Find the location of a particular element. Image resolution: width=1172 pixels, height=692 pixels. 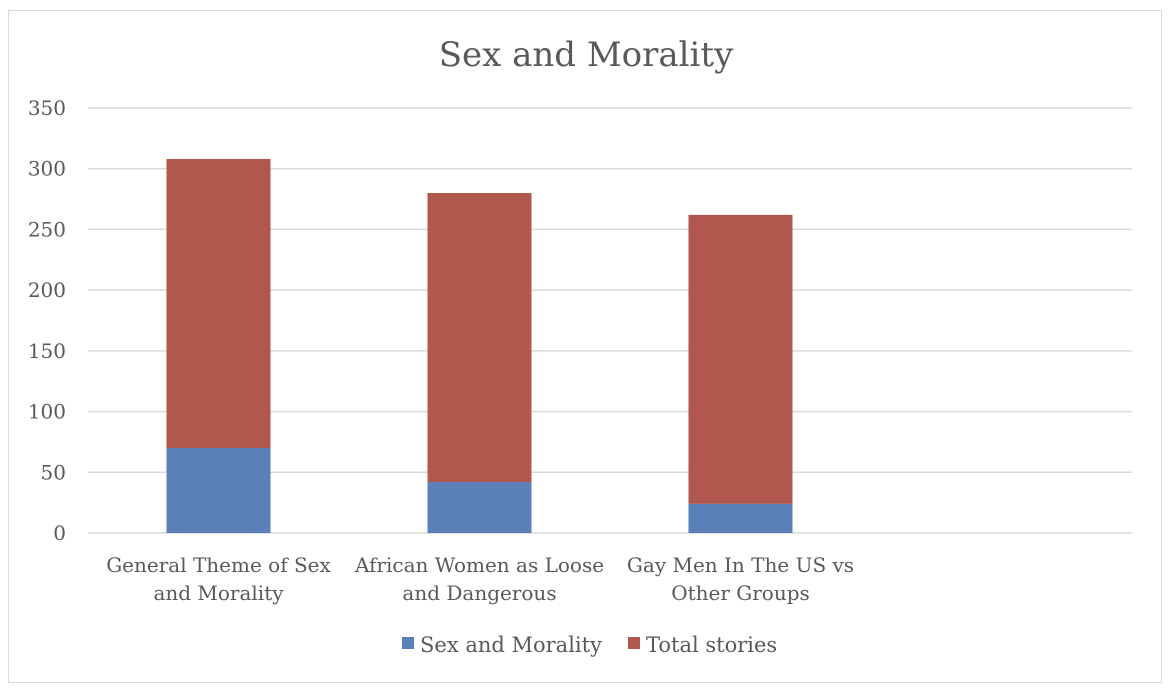

legend-label: Sex and Morality is located at coordinates (511, 645).